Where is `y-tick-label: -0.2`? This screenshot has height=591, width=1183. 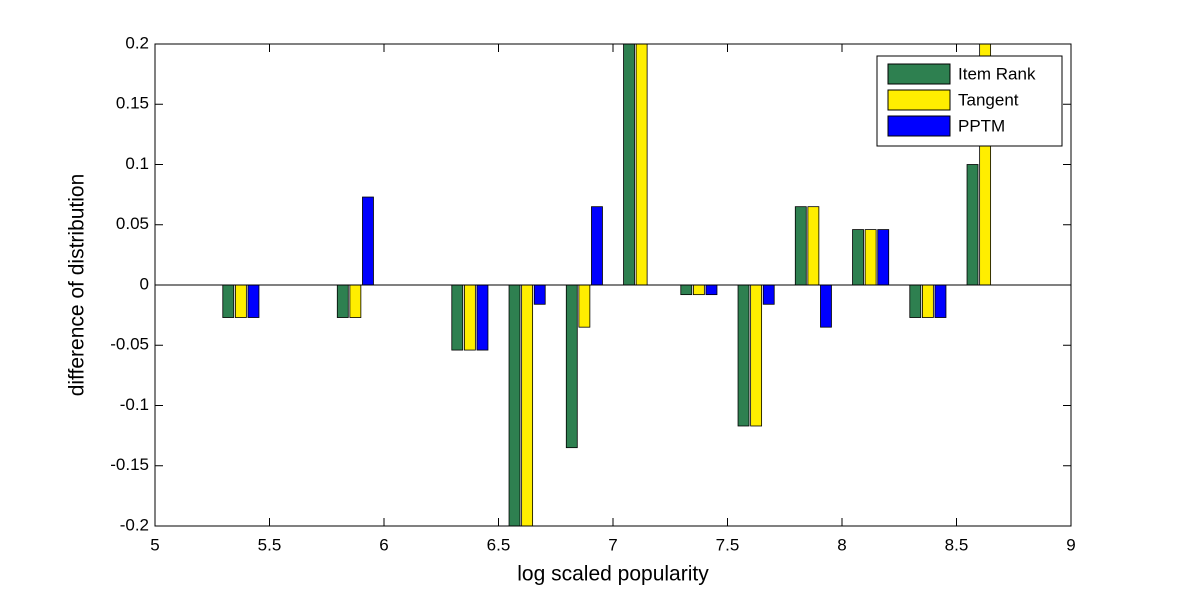
y-tick-label: -0.2 is located at coordinates (134, 524).